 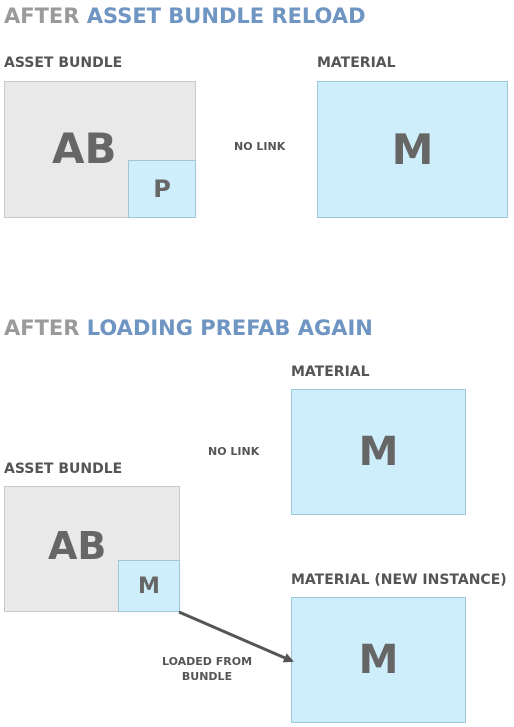 I want to click on section1-heading-highlight: ASSET BUNDLE RELOAD, so click(x=226, y=16).